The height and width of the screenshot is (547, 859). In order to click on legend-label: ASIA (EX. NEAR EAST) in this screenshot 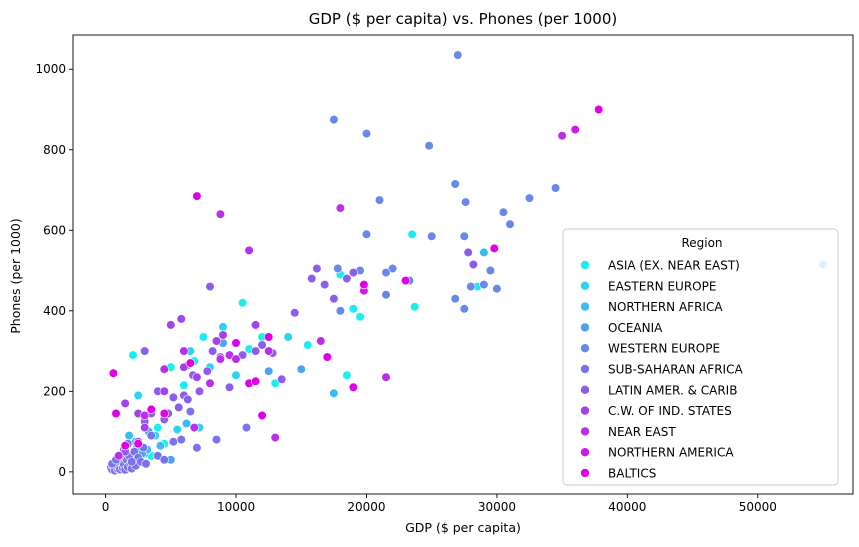, I will do `click(674, 266)`.